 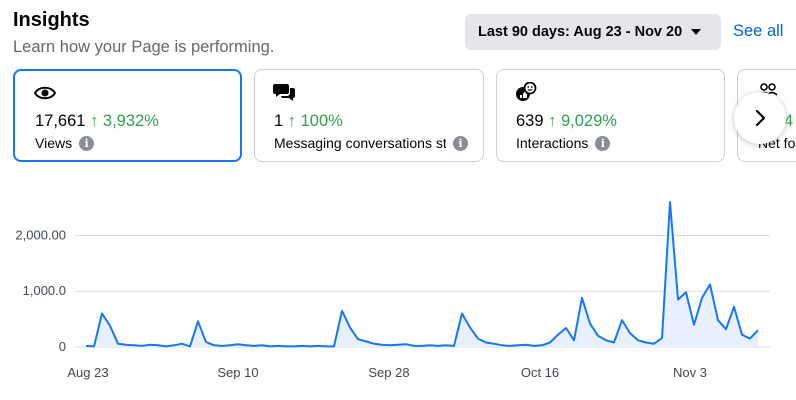 I want to click on metric-delta: ↑ 9,029%, so click(x=582, y=121).